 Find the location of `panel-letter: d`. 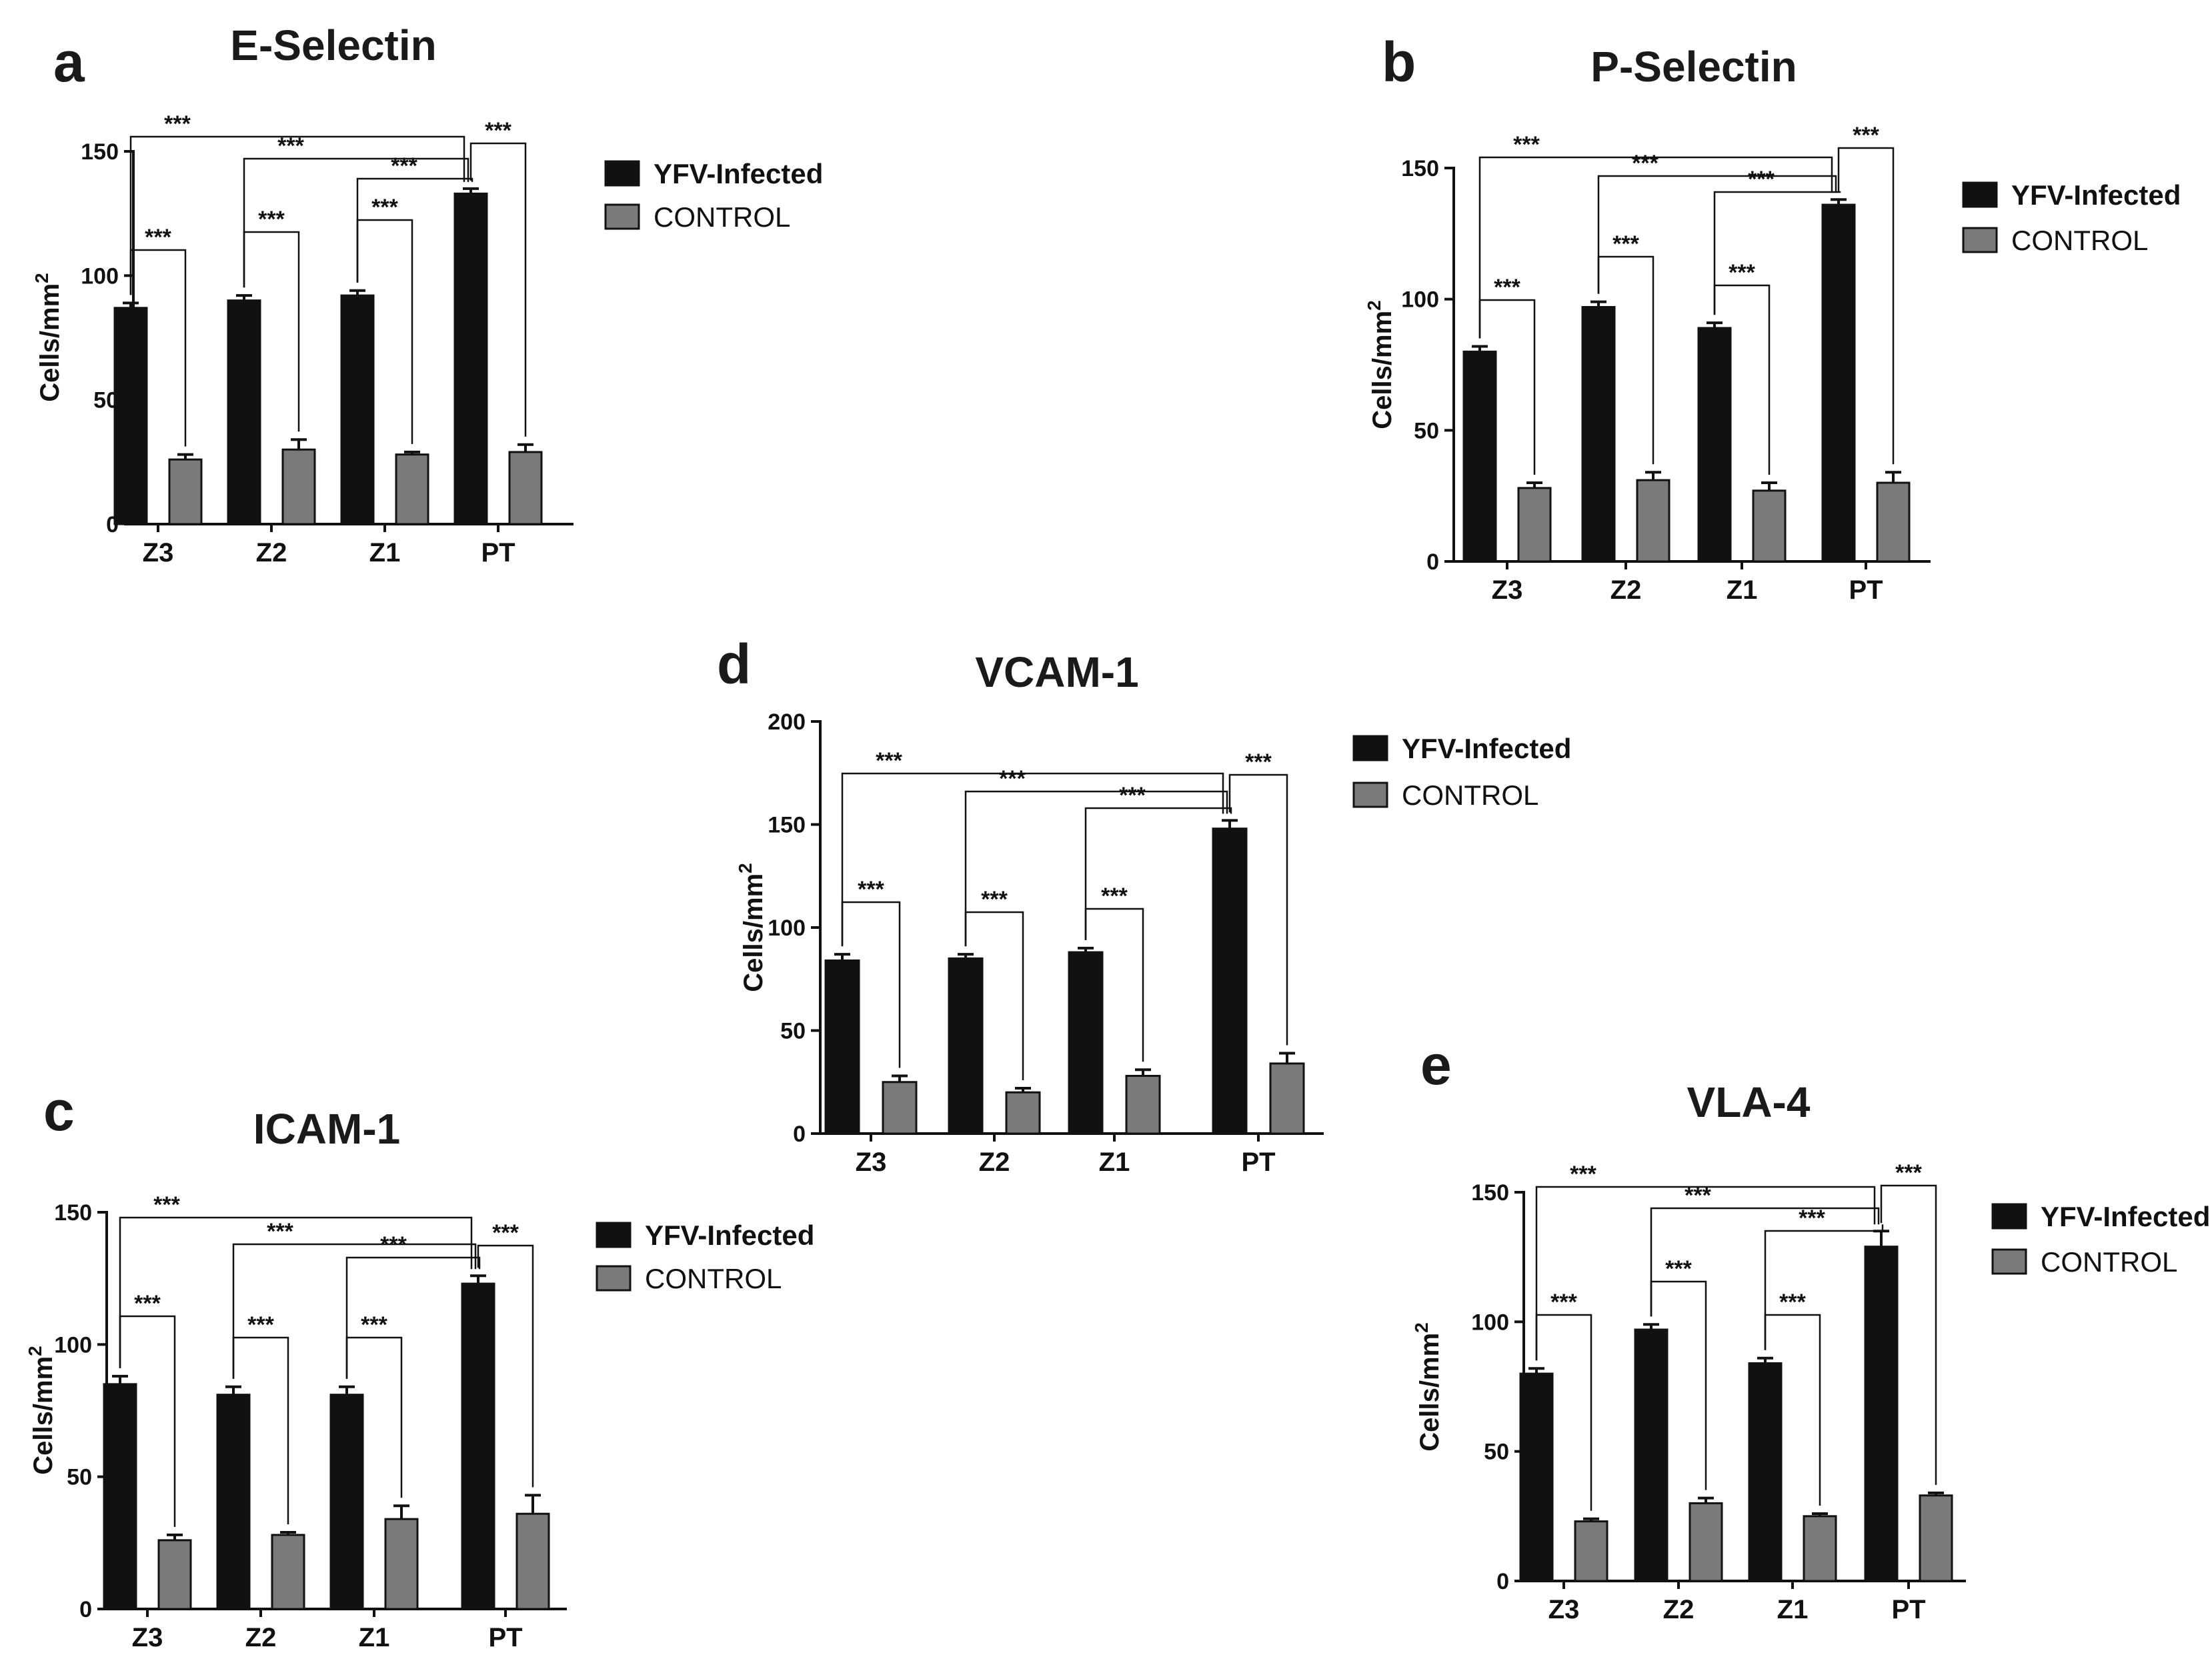

panel-letter: d is located at coordinates (734, 664).